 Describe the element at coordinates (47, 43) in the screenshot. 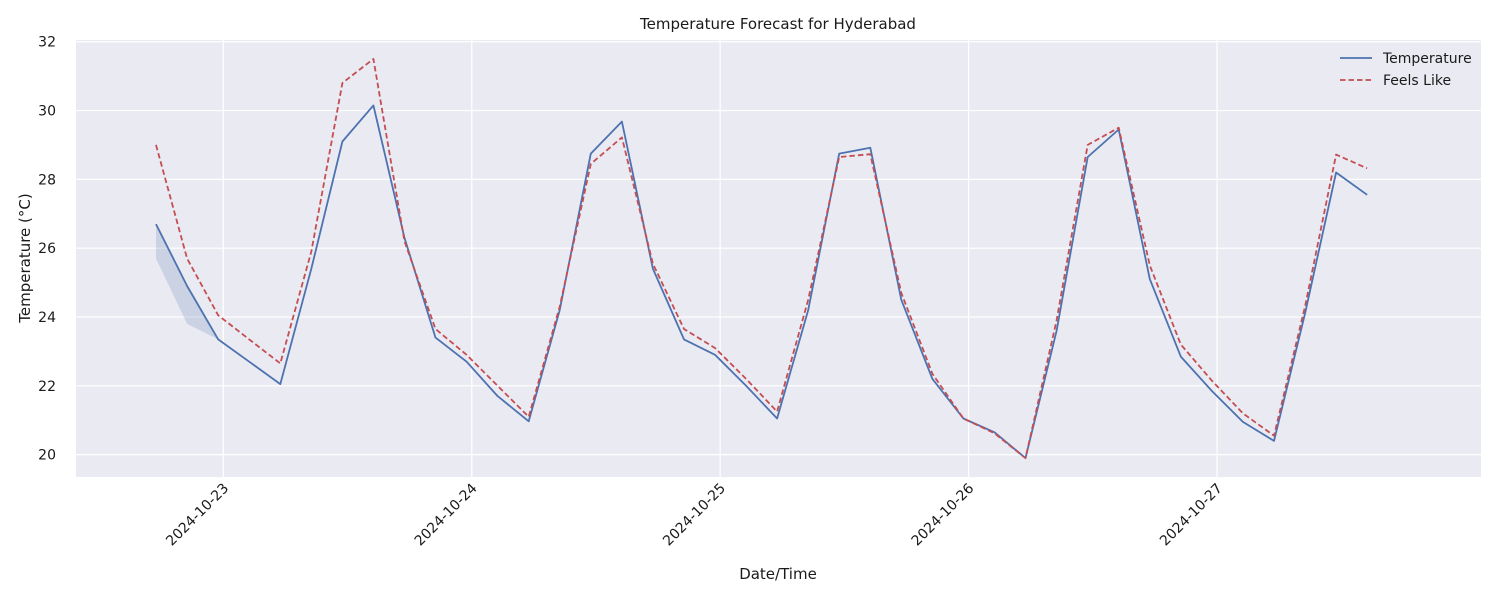

I see `y-tick-label: 32` at that location.